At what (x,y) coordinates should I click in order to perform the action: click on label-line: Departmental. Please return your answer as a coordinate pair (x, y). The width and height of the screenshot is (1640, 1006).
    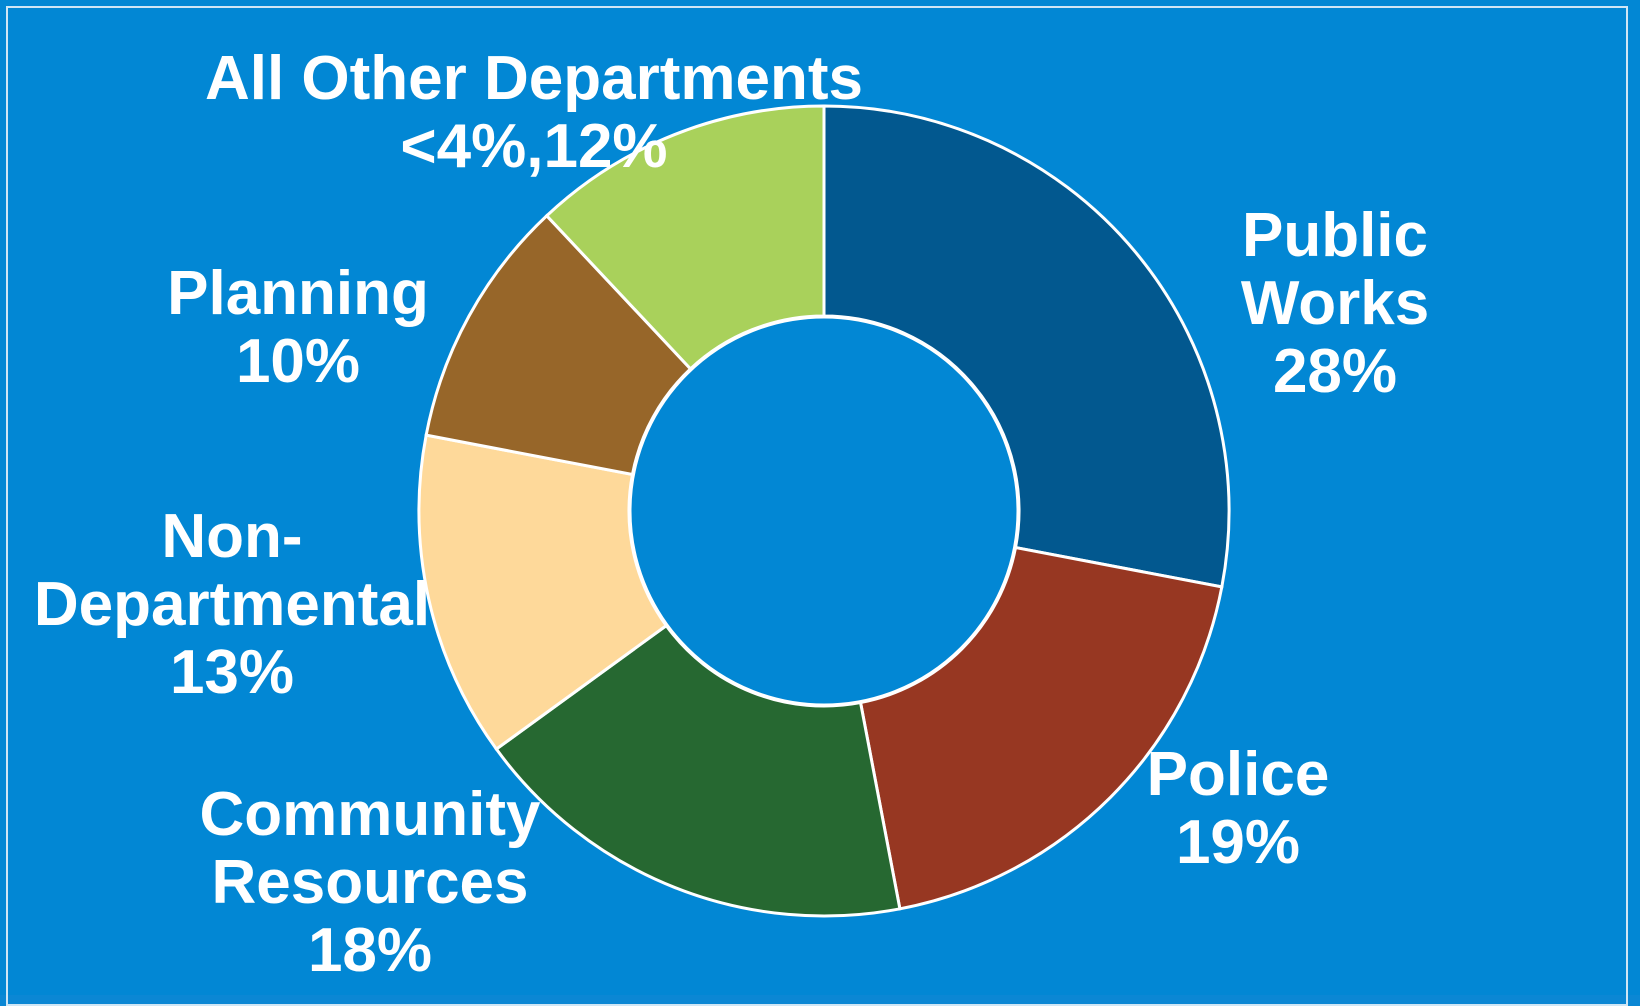
    Looking at the image, I should click on (232, 604).